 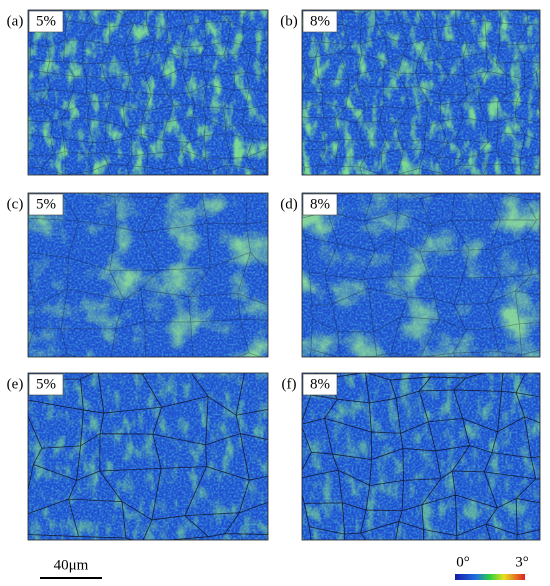 I want to click on scale-bar-label: 40μm, so click(x=71, y=565).